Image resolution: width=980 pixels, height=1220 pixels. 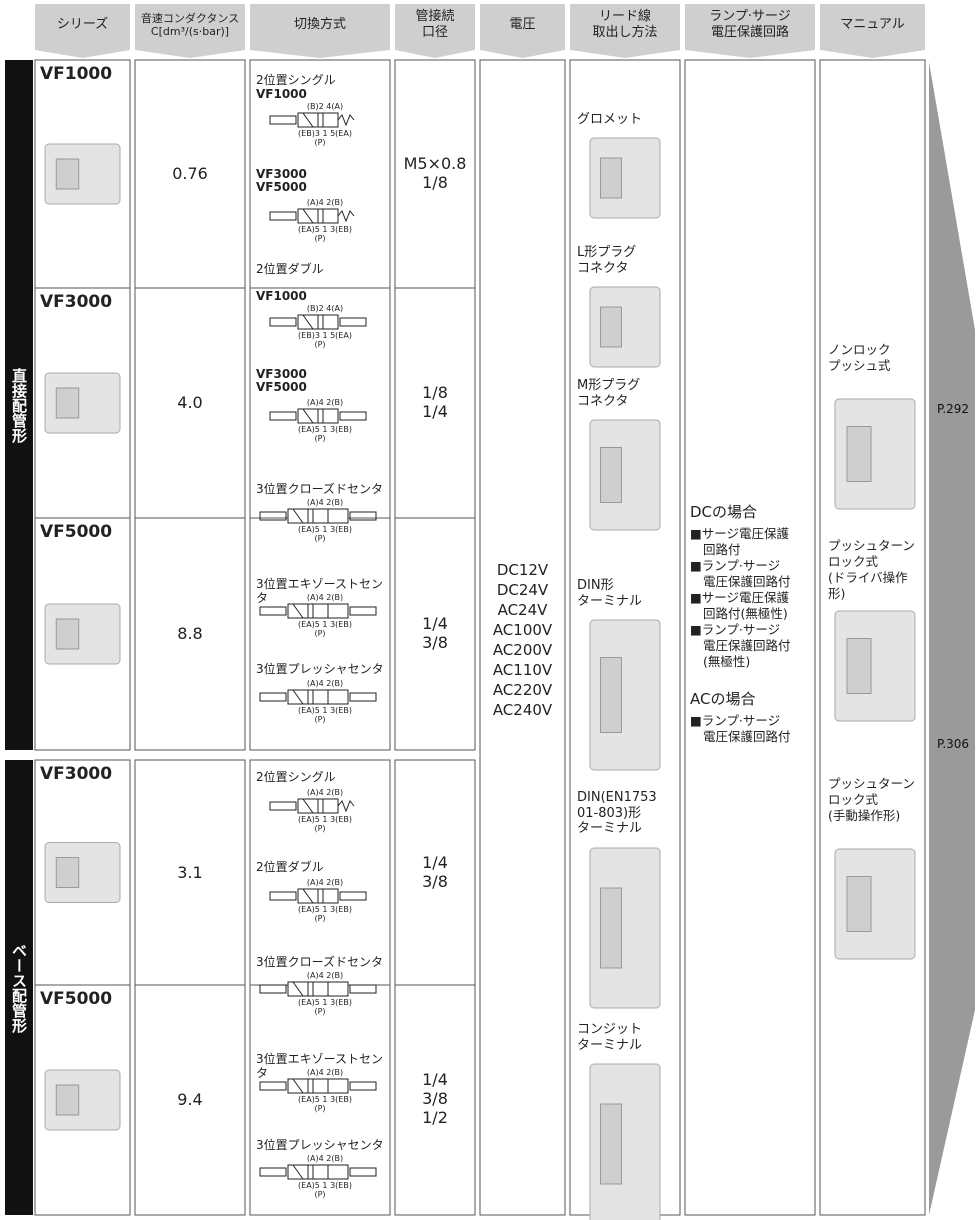 I want to click on protection-title: ACの場合, so click(x=723, y=699).